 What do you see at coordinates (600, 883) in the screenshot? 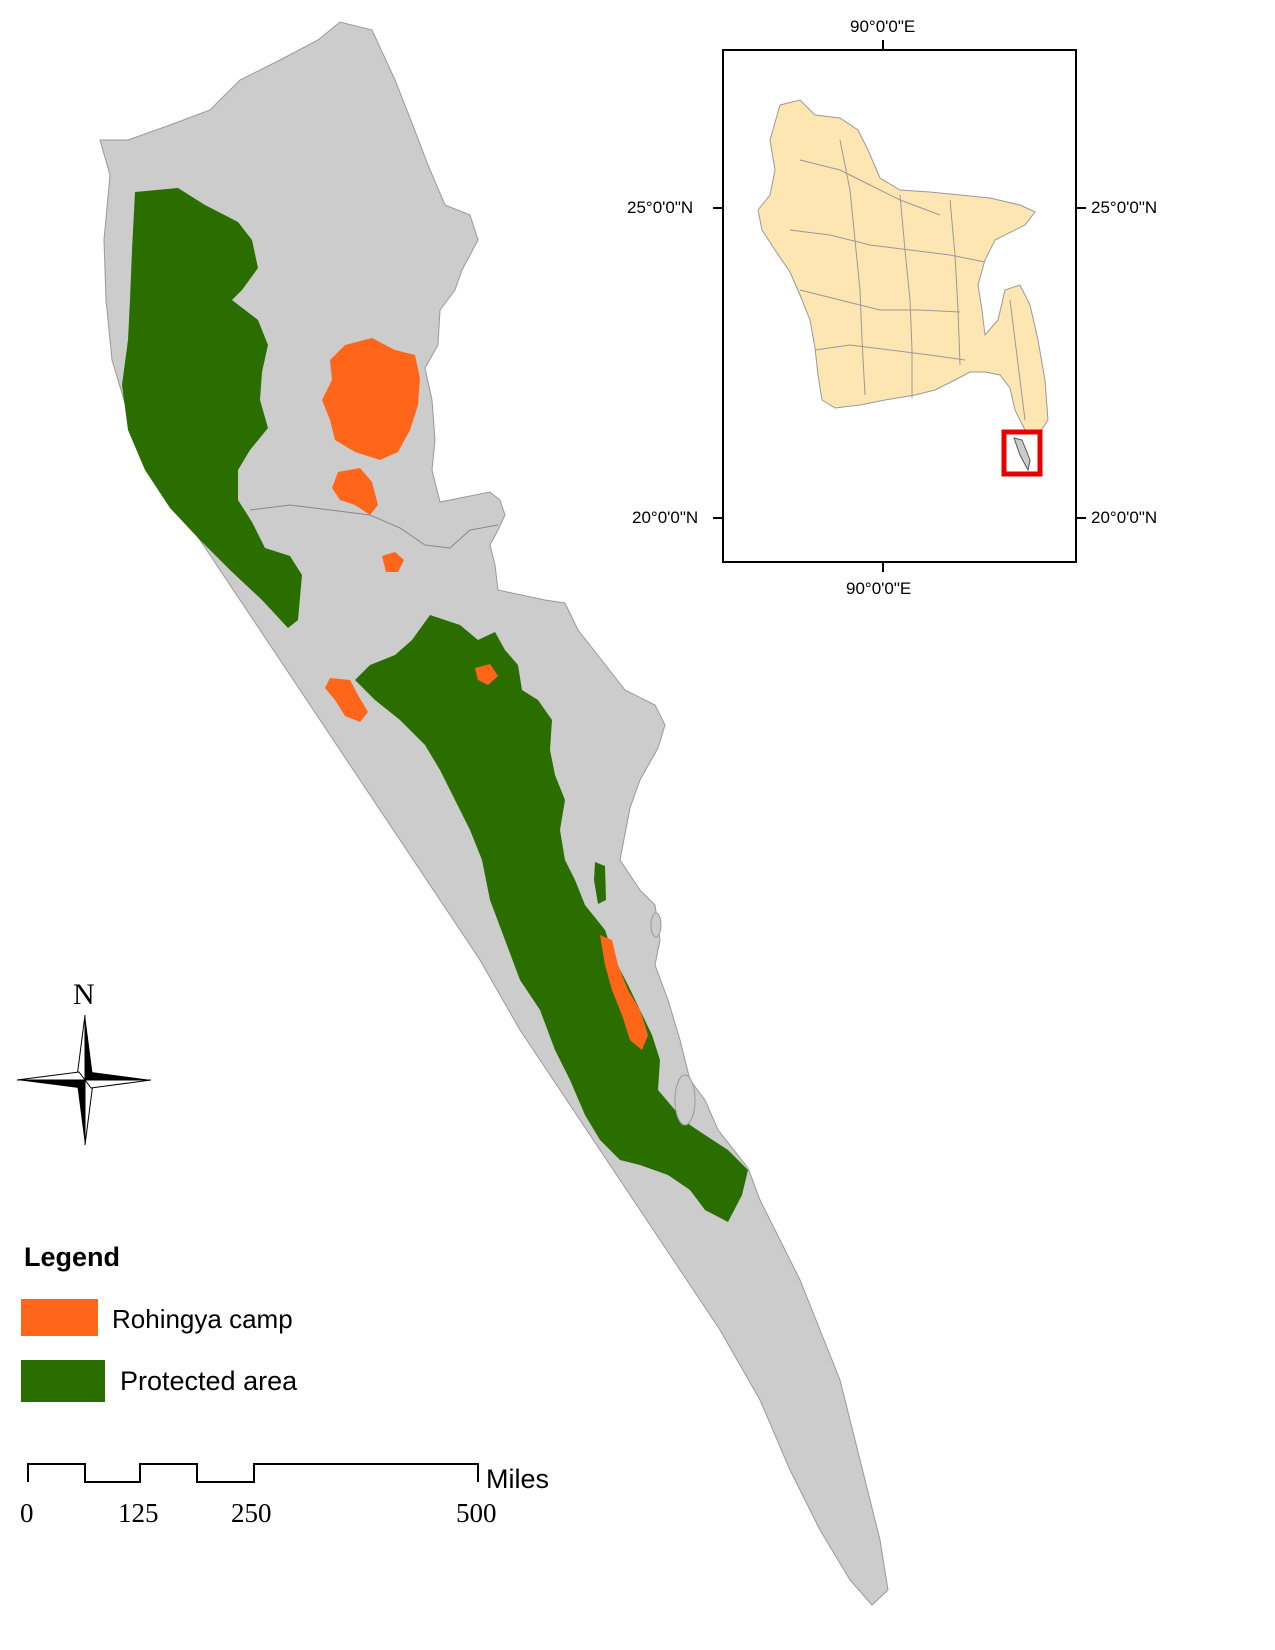
I see `protected-area-fragment` at bounding box center [600, 883].